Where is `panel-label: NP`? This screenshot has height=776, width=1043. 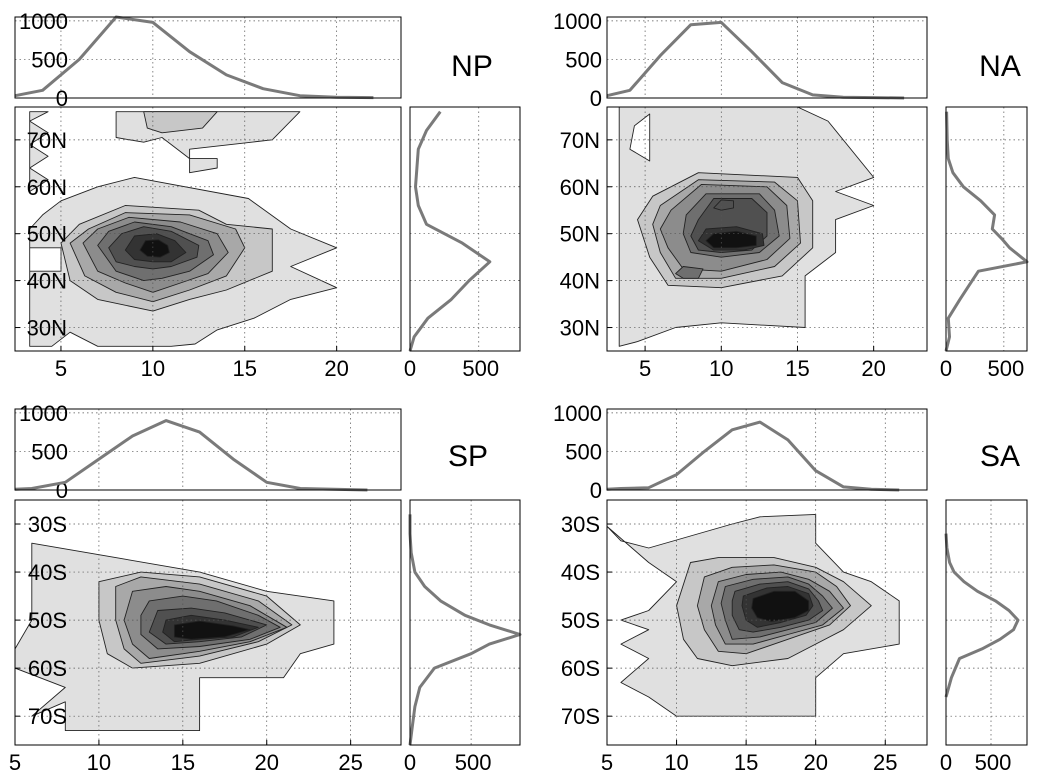 panel-label: NP is located at coordinates (472, 66).